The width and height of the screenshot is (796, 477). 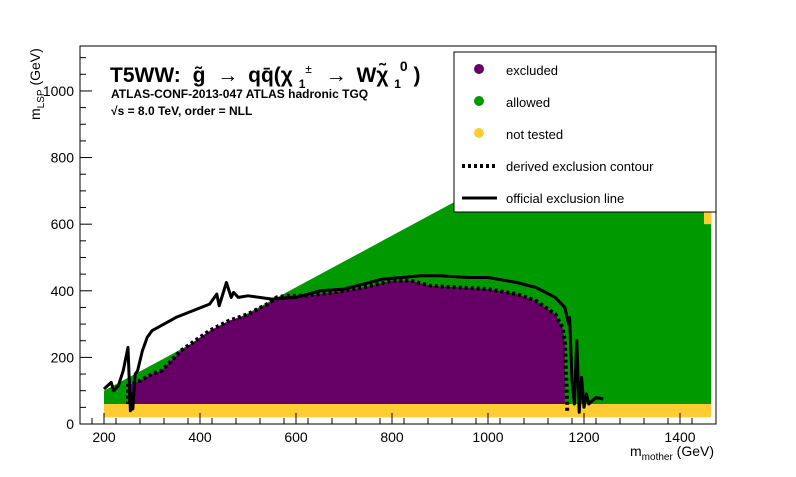 I want to click on legend-box, so click(x=585, y=132).